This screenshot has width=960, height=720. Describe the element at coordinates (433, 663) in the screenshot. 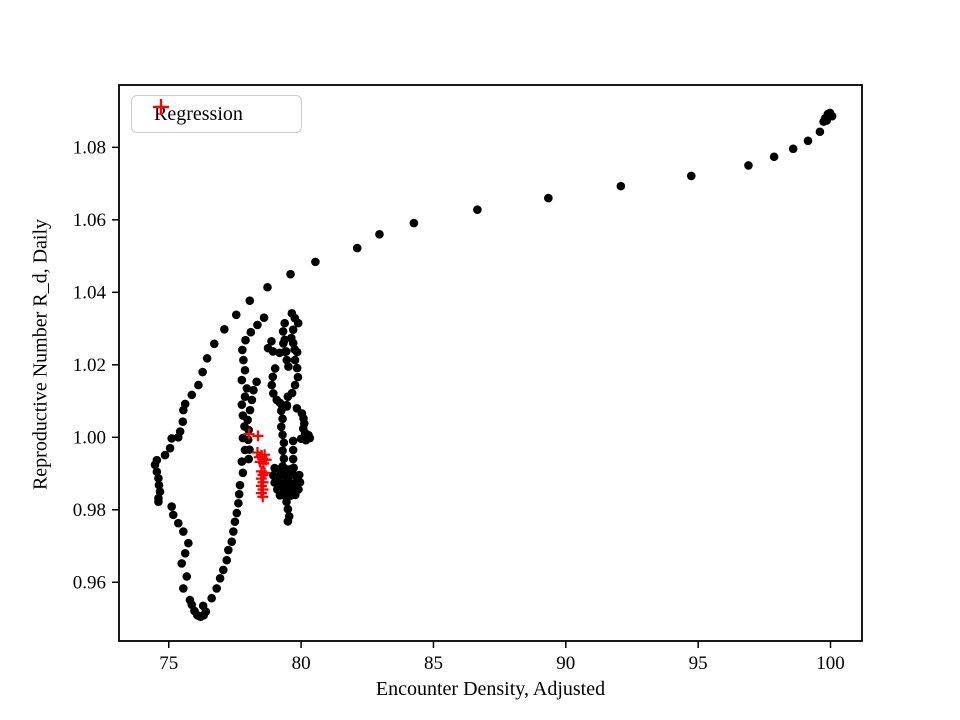

I see `x-tick-label: 85` at that location.